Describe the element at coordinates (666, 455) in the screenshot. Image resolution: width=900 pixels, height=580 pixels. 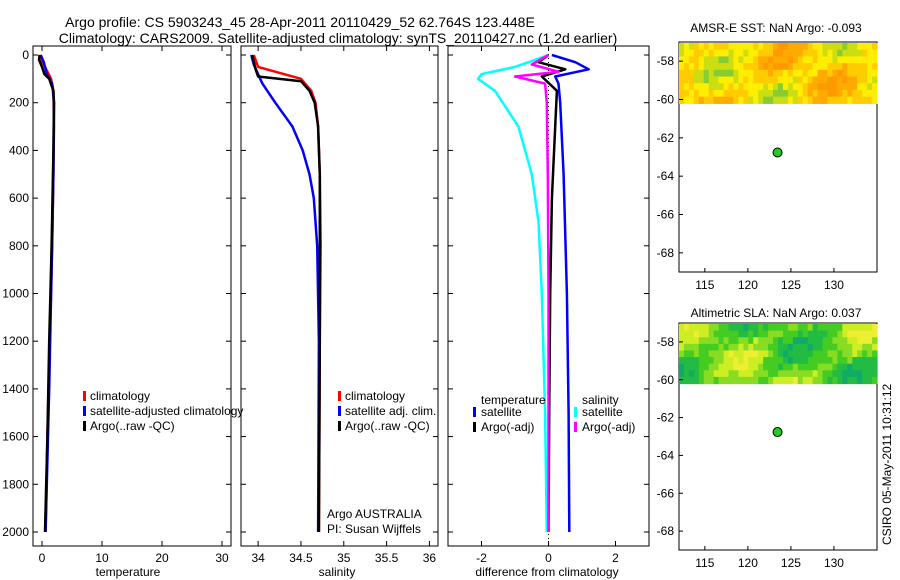
I see `sla_map-ytick-label: -64` at that location.